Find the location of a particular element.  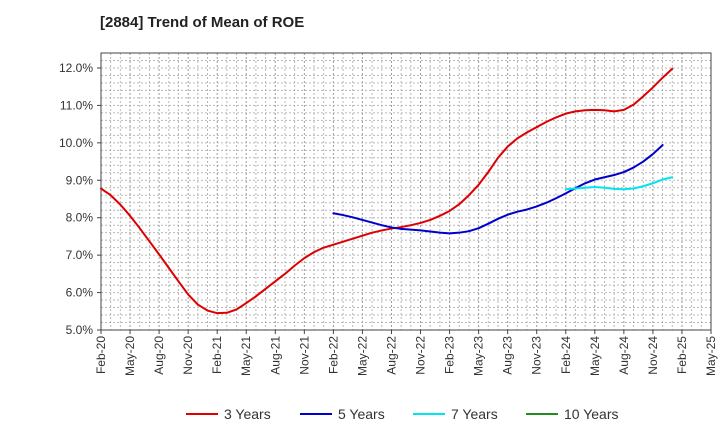

x-tick-label: Feb-24 is located at coordinates (566, 355).